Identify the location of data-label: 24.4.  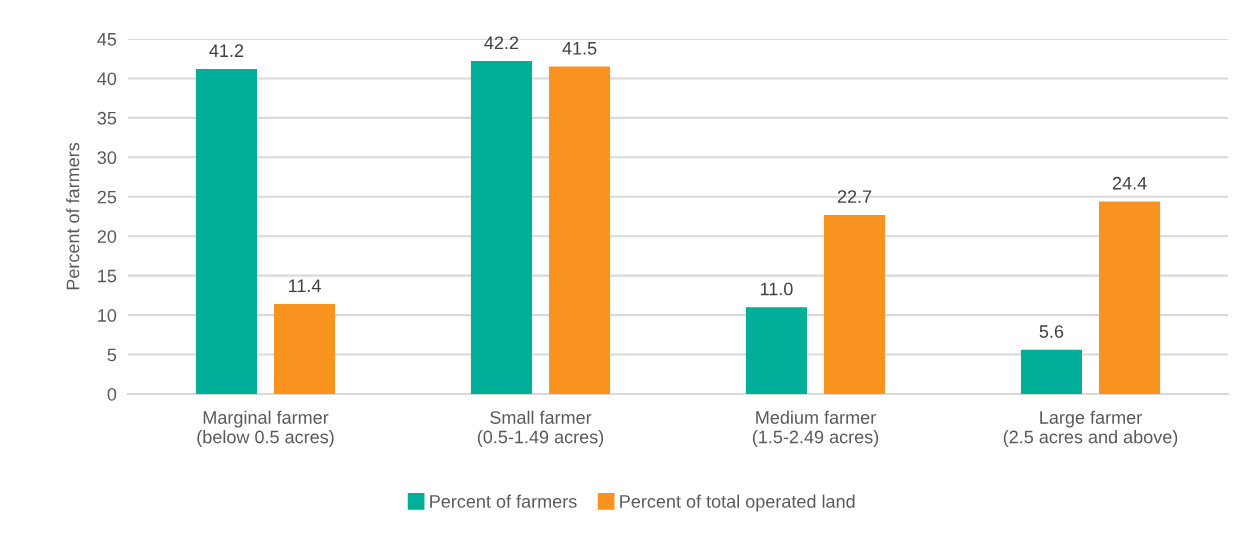
(1129, 183).